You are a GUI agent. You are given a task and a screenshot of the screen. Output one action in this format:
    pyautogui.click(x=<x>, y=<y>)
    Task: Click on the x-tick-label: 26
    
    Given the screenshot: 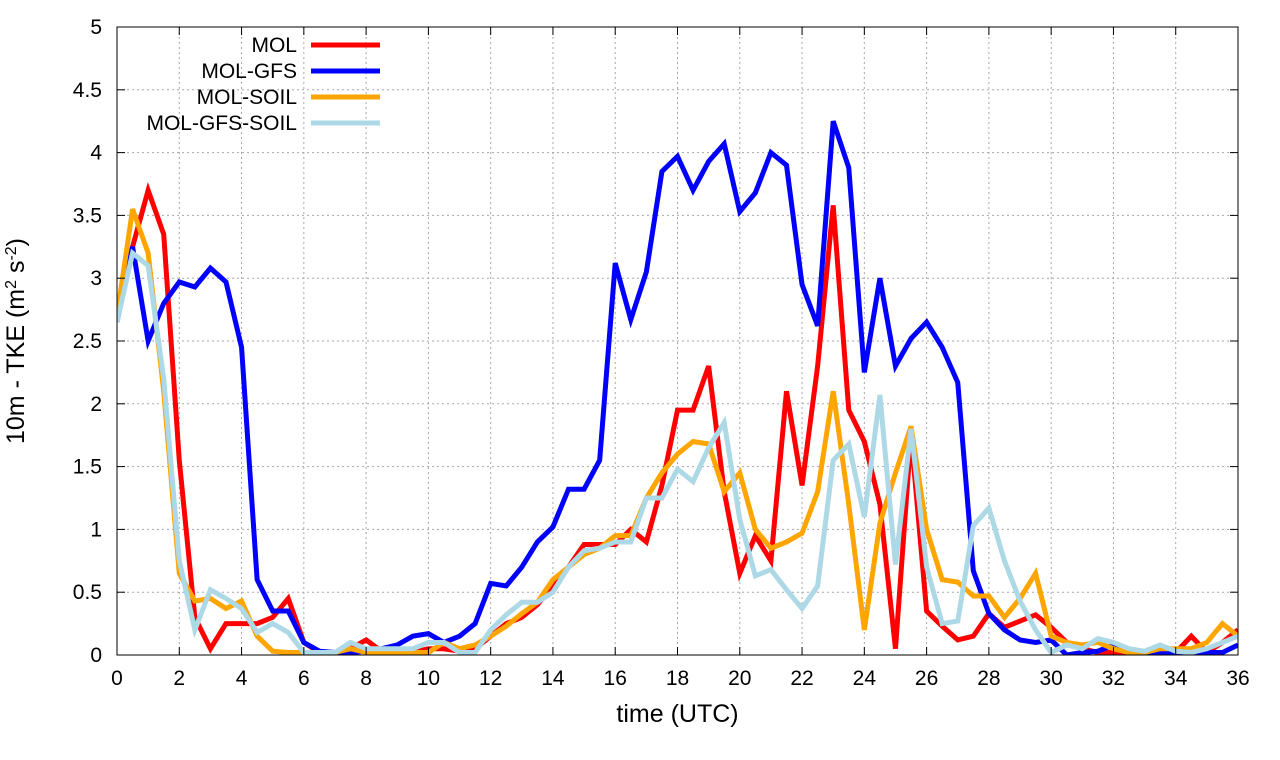 What is the action you would take?
    pyautogui.click(x=926, y=678)
    